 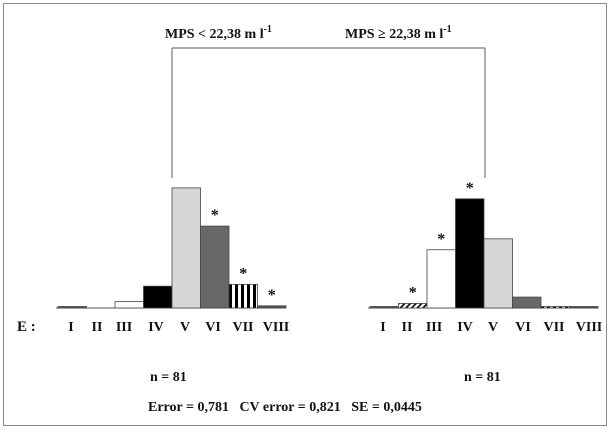 I want to click on right-tick-iv: IV, so click(x=465, y=327).